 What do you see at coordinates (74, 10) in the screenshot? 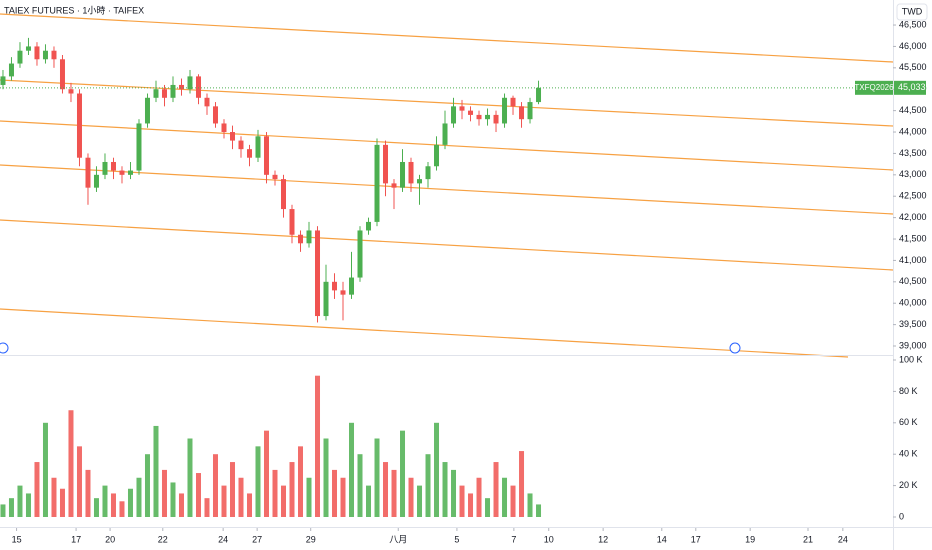
I see `chart-title: TAIEX FUTURES · 1小時 · TAIFEX` at bounding box center [74, 10].